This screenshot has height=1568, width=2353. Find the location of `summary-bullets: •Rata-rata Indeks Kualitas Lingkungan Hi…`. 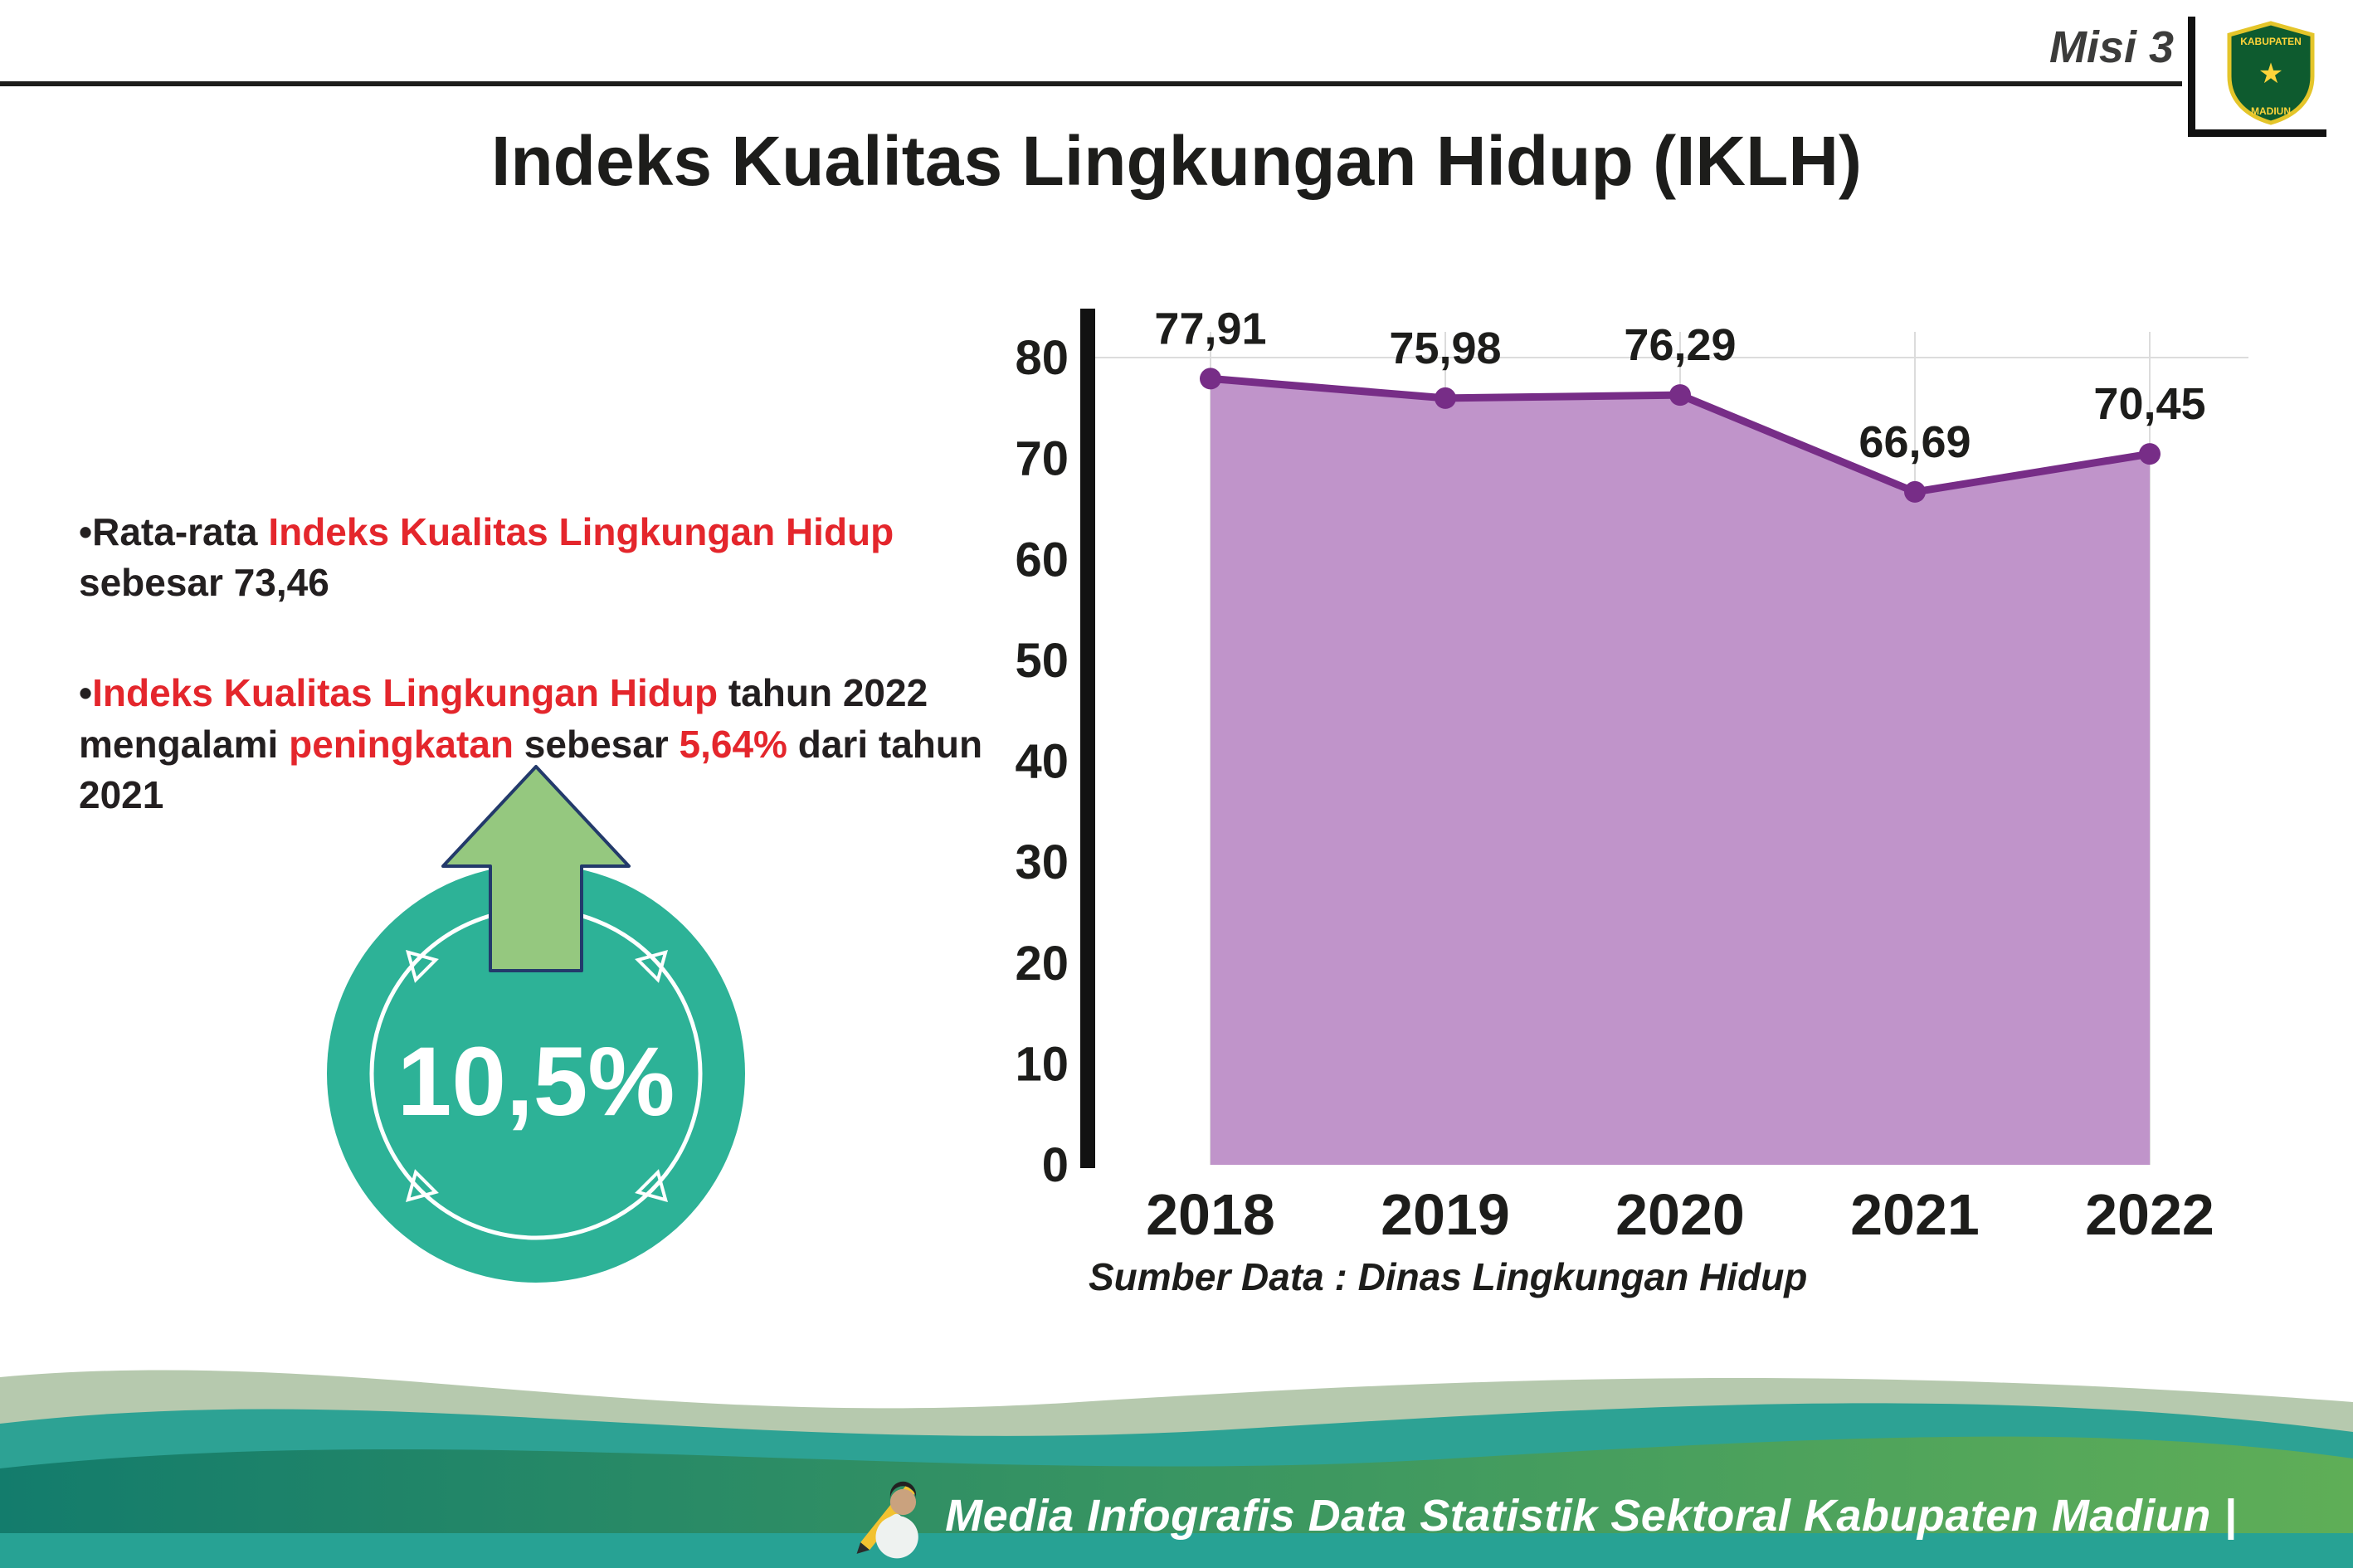

summary-bullets: •Rata-rata Indeks Kualitas Lingkungan Hi… is located at coordinates (543, 664).